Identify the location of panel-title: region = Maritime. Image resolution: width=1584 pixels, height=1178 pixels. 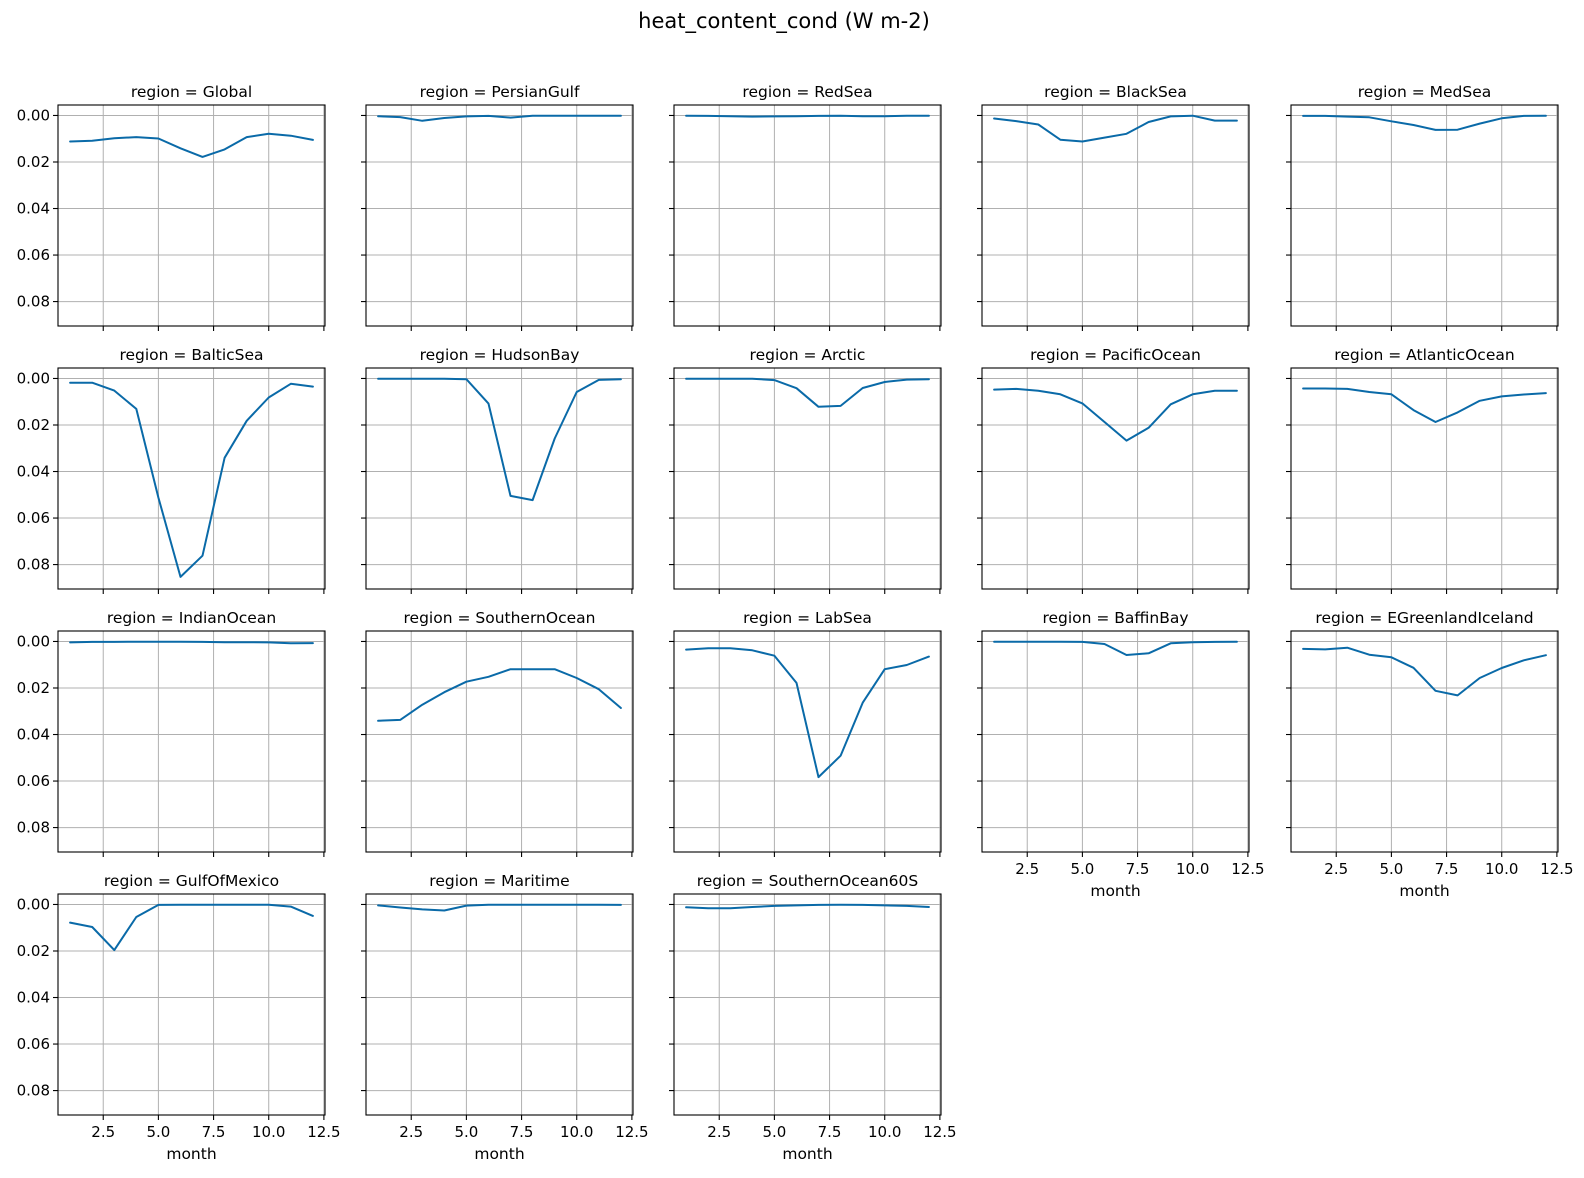
(499, 881).